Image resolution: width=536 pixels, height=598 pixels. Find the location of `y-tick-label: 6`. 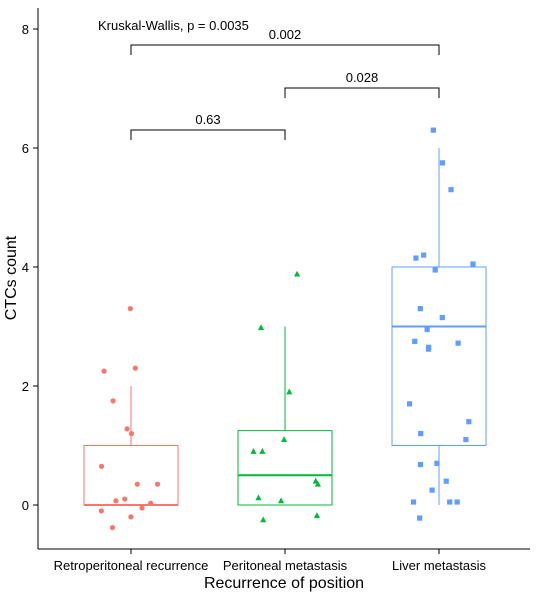

y-tick-label: 6 is located at coordinates (25, 148).